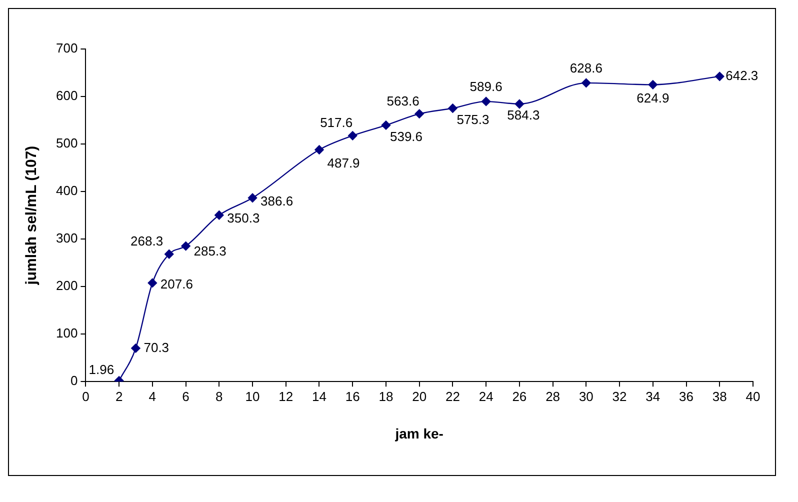 This screenshot has height=502, width=798. What do you see at coordinates (74, 380) in the screenshot?
I see `y-tick-label: 0` at bounding box center [74, 380].